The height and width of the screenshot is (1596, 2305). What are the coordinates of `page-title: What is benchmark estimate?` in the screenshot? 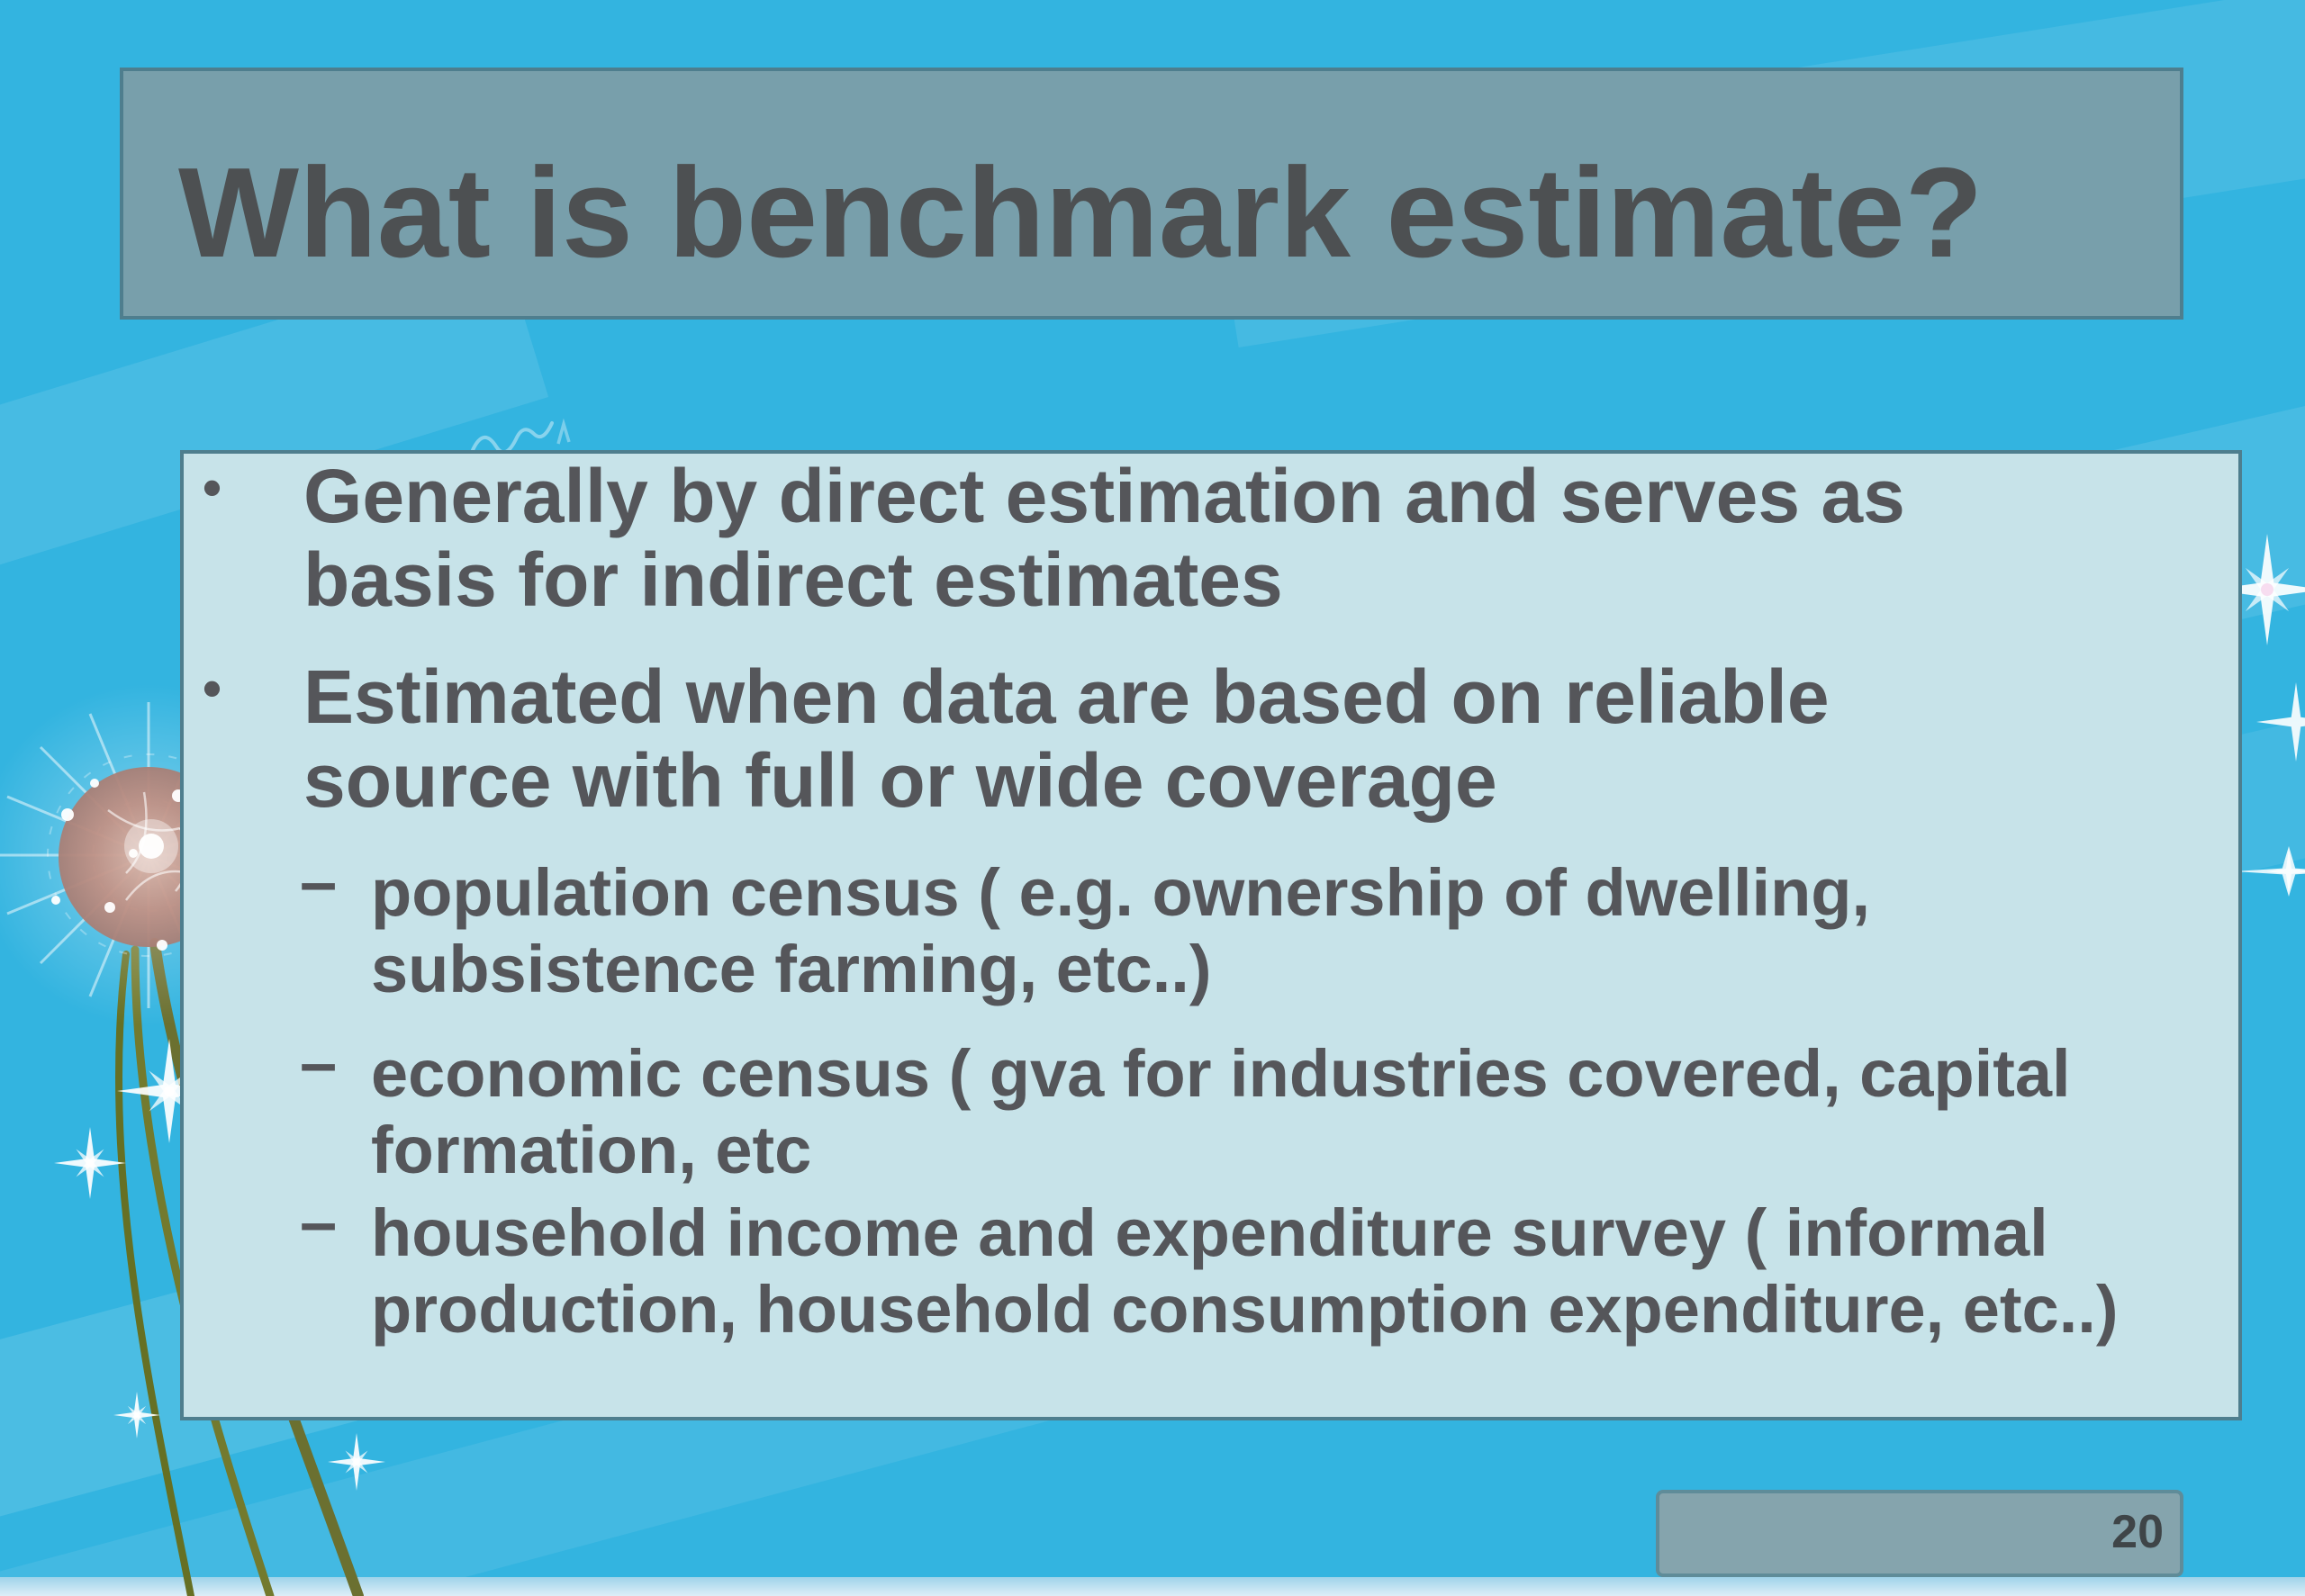 It's located at (1081, 212).